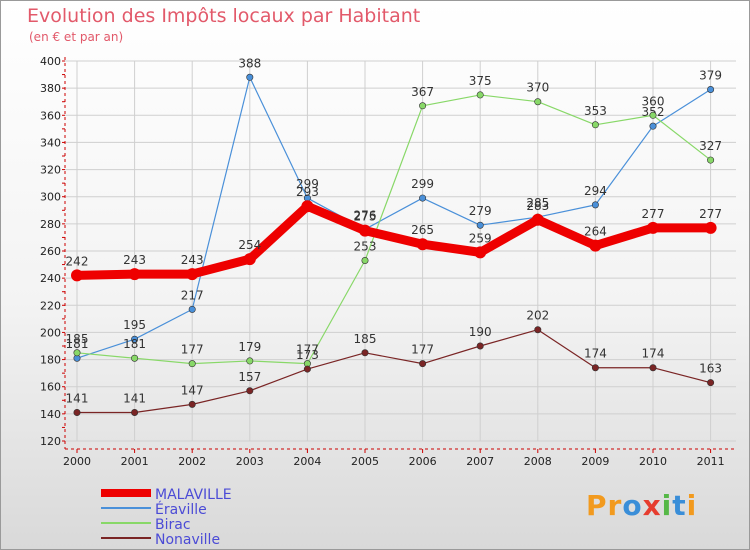  I want to click on data-label: 190, so click(480, 332).